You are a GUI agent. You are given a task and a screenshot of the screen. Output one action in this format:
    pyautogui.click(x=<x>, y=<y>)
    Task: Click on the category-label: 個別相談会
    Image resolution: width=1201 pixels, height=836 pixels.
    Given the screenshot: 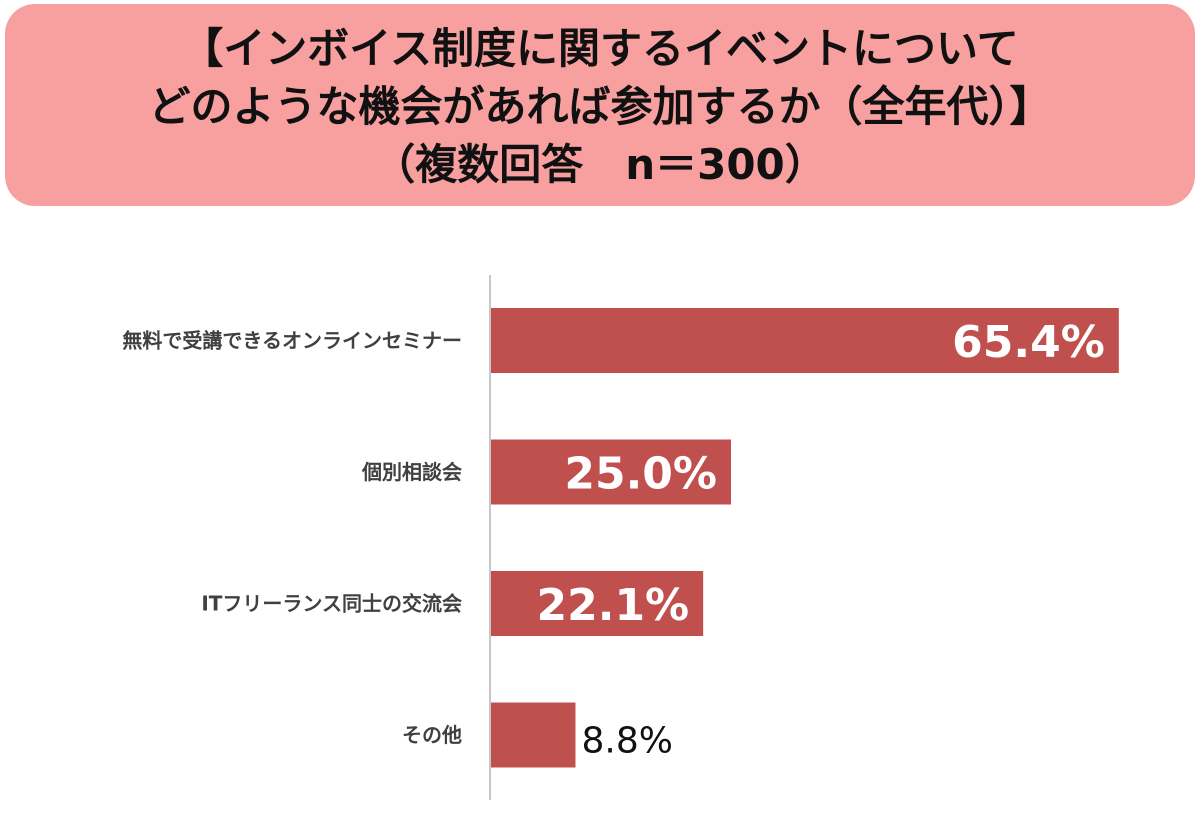 What is the action you would take?
    pyautogui.click(x=411, y=472)
    